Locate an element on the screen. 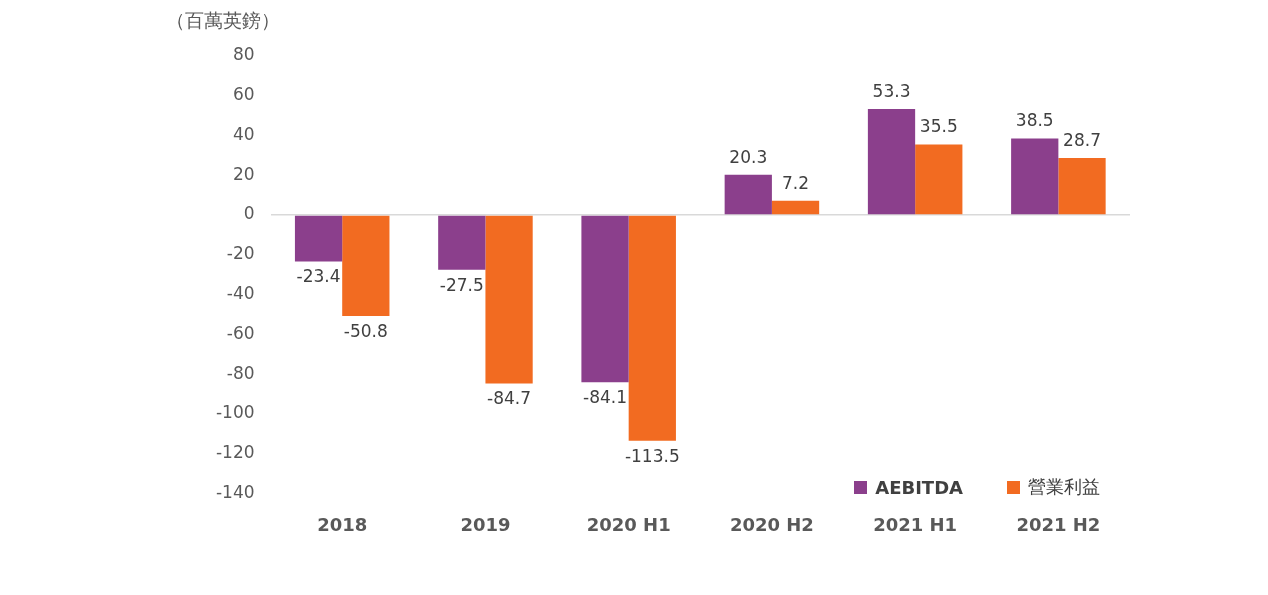  y-tick-label: -140 is located at coordinates (235, 491).